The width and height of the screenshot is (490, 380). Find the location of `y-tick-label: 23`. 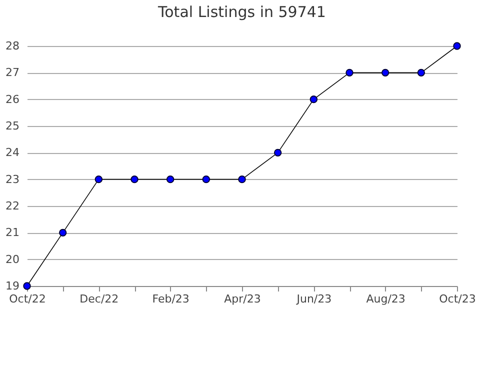

y-tick-label: 23 is located at coordinates (13, 179).